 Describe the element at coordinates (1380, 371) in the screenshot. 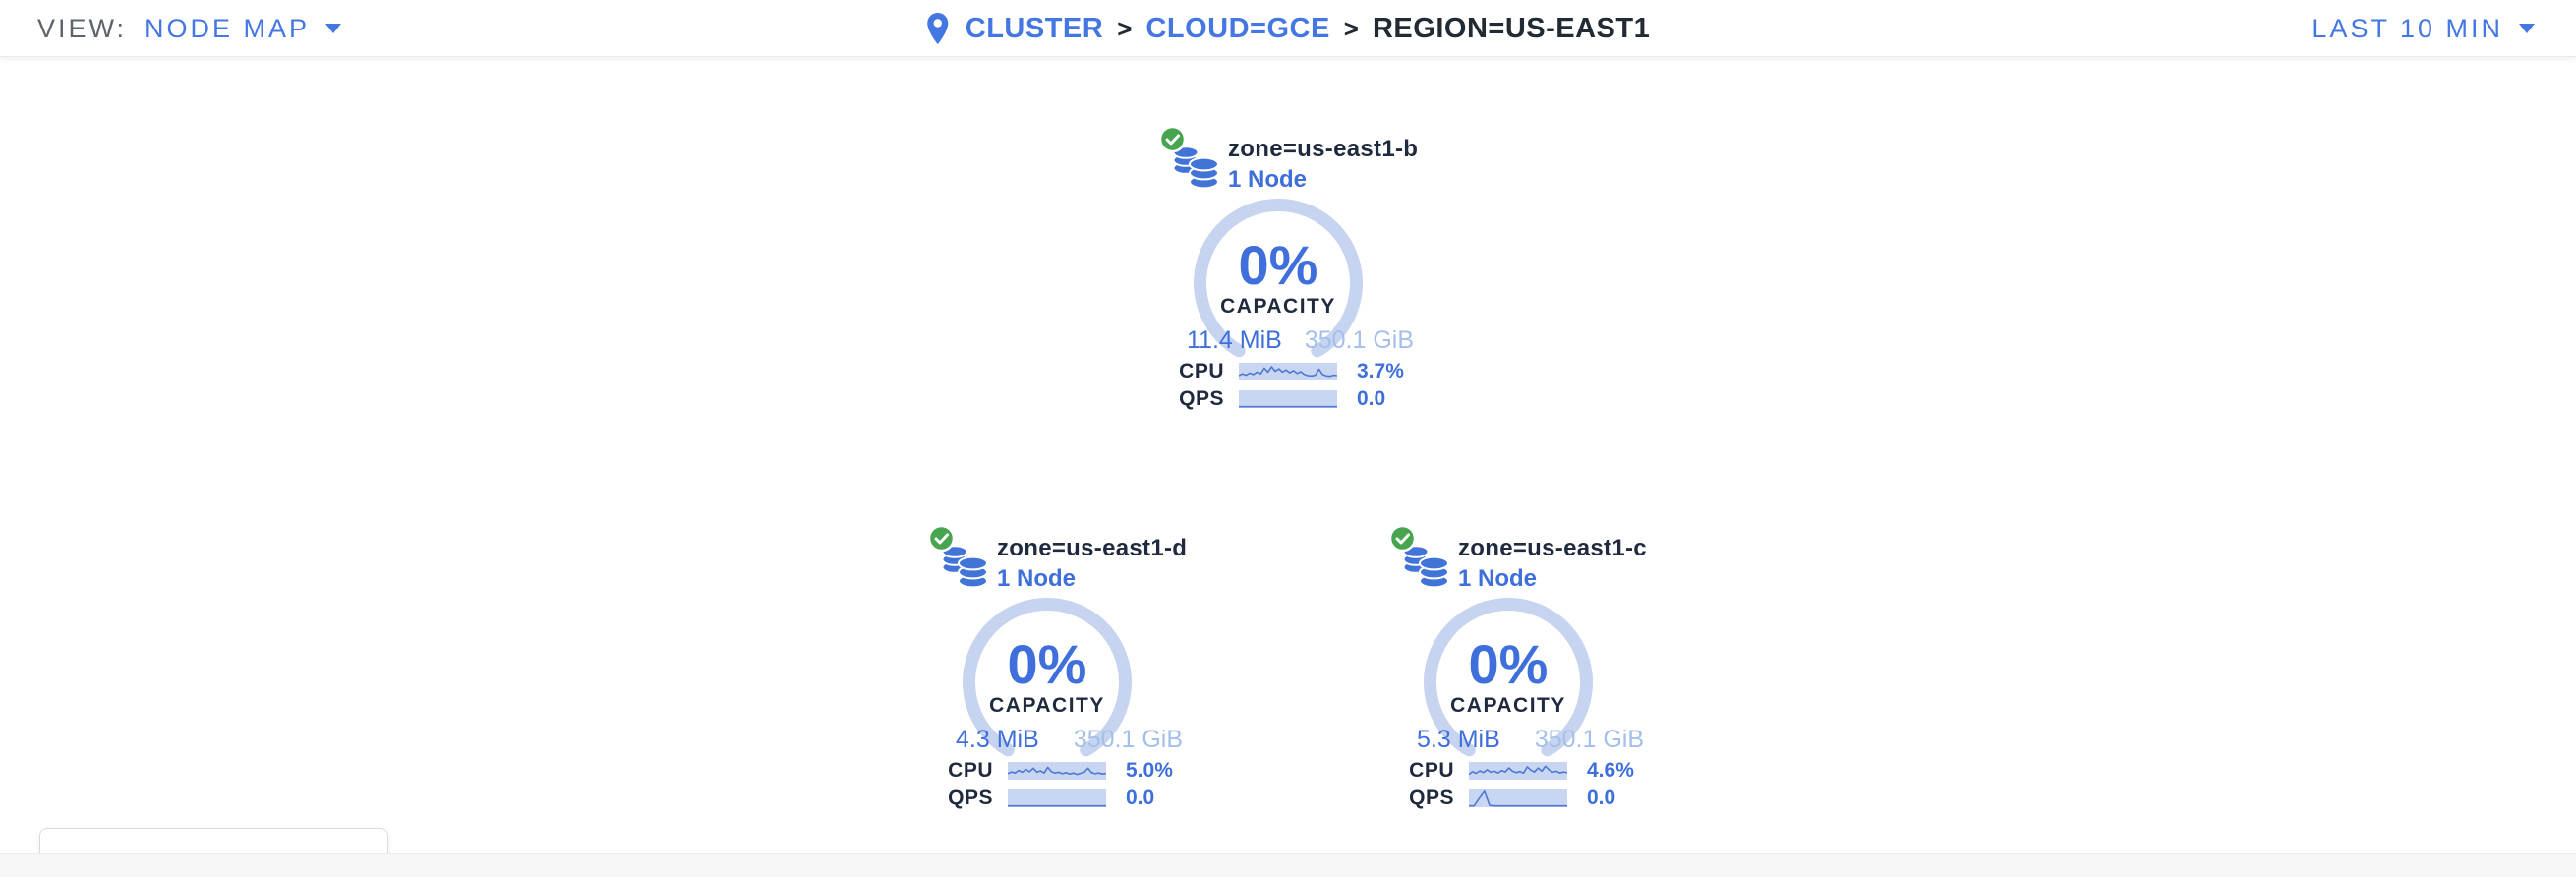

I see `cpu-value: 3.7%` at that location.